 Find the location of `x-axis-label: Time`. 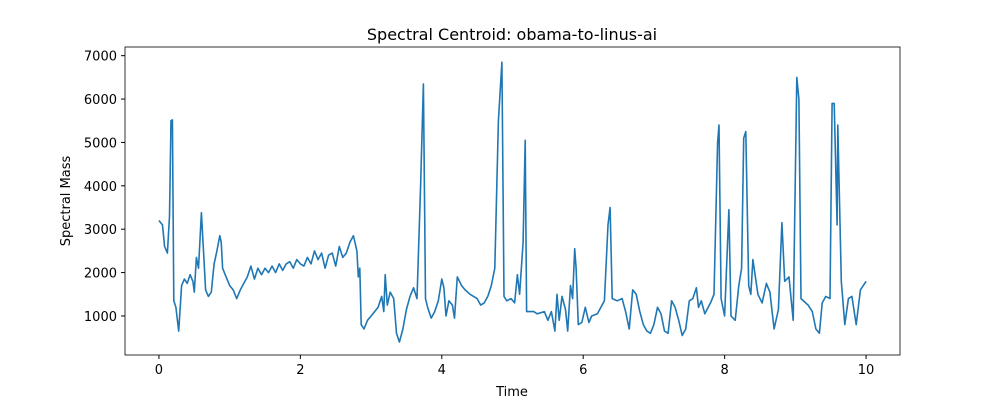

x-axis-label: Time is located at coordinates (511, 392).